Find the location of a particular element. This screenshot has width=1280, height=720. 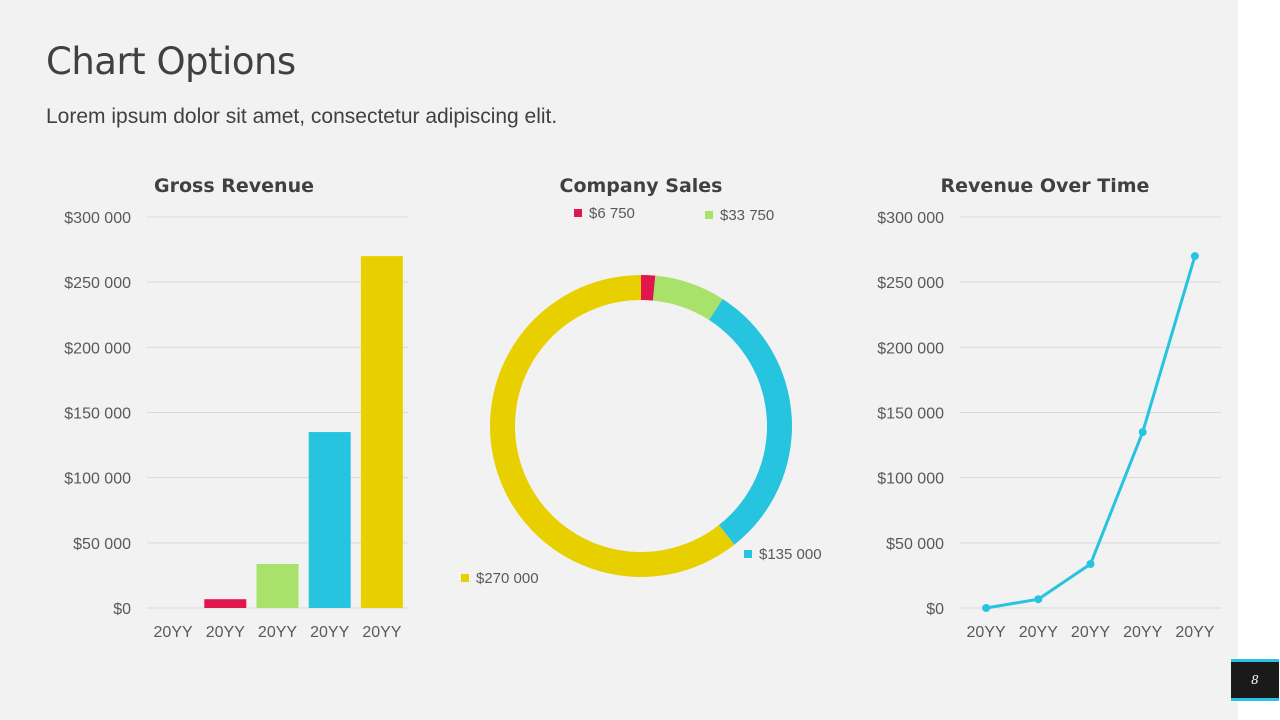

series-line is located at coordinates (1091, 432).